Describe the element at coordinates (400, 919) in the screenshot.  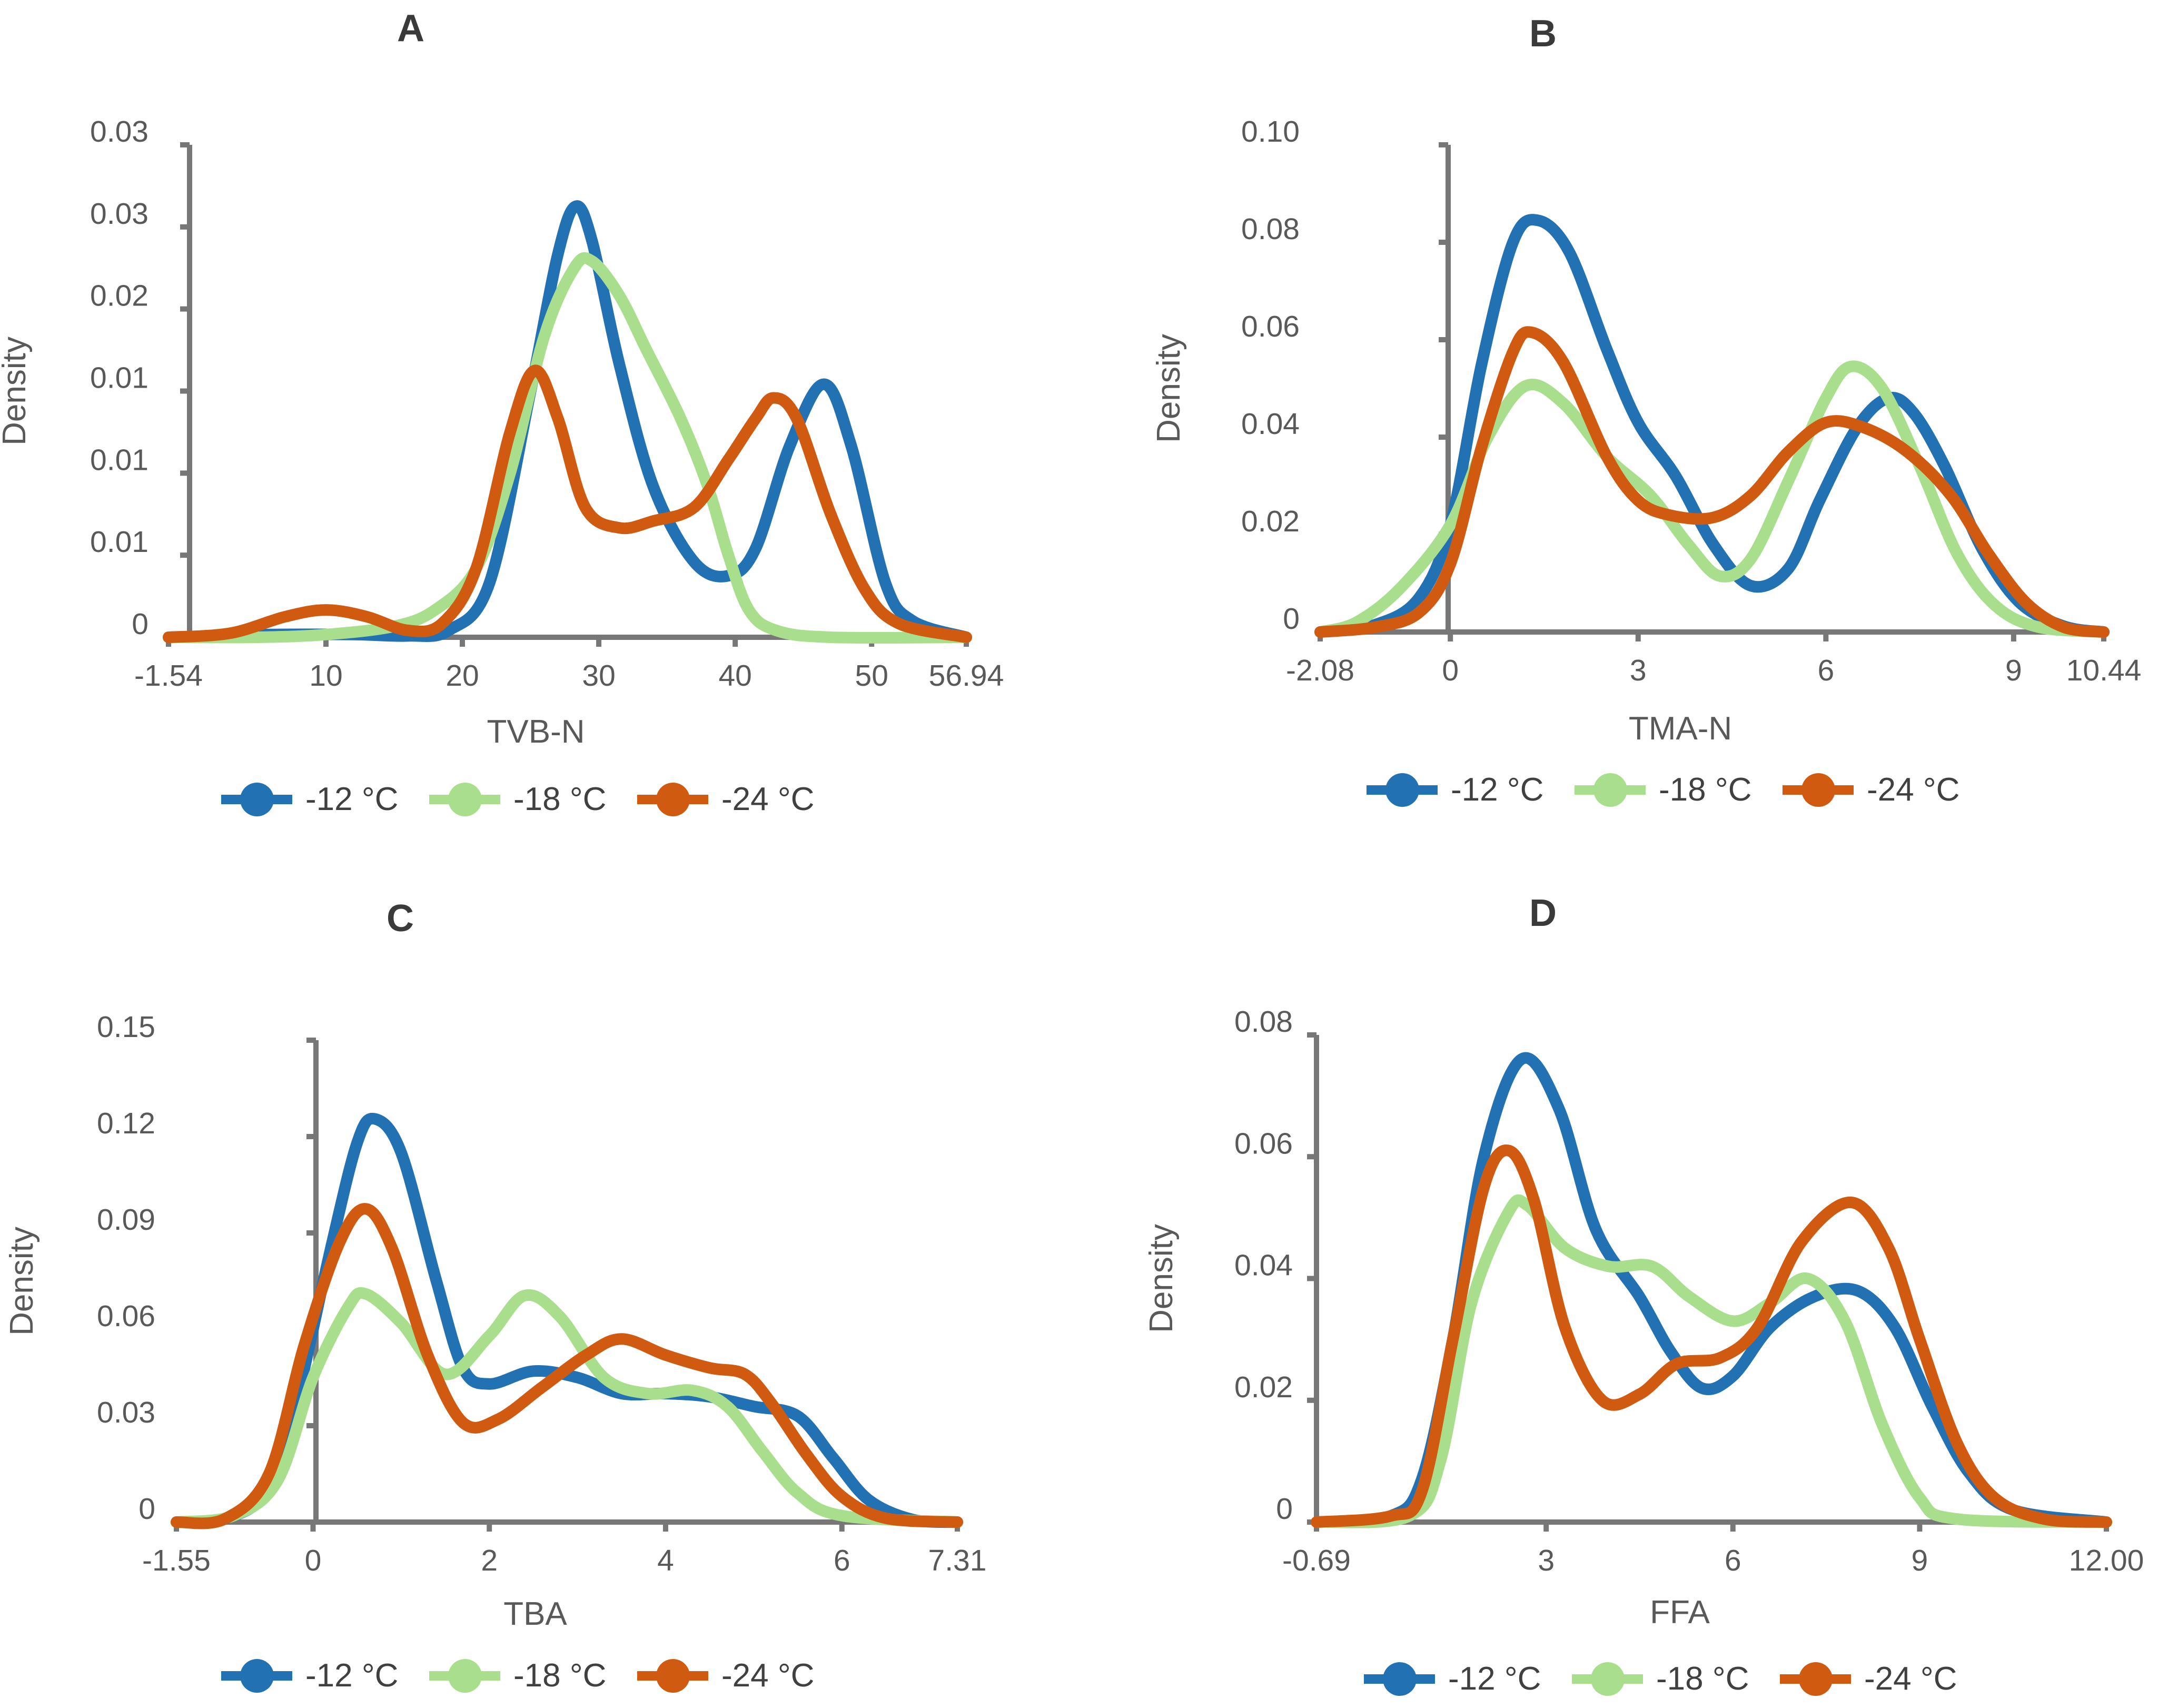
I see `panel-title: C` at that location.